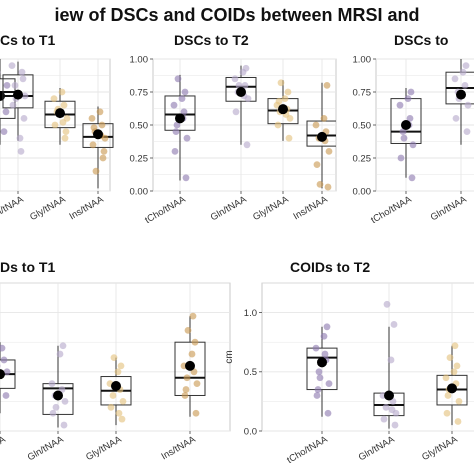 The width and height of the screenshot is (474, 474). Describe the element at coordinates (362, 125) in the screenshot. I see `y-tick-label: 0.50` at that location.